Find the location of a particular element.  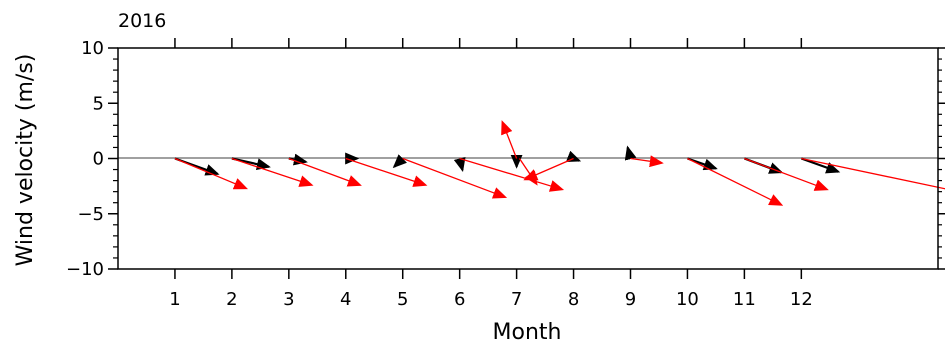

x-tick-label: 5 is located at coordinates (402, 299).